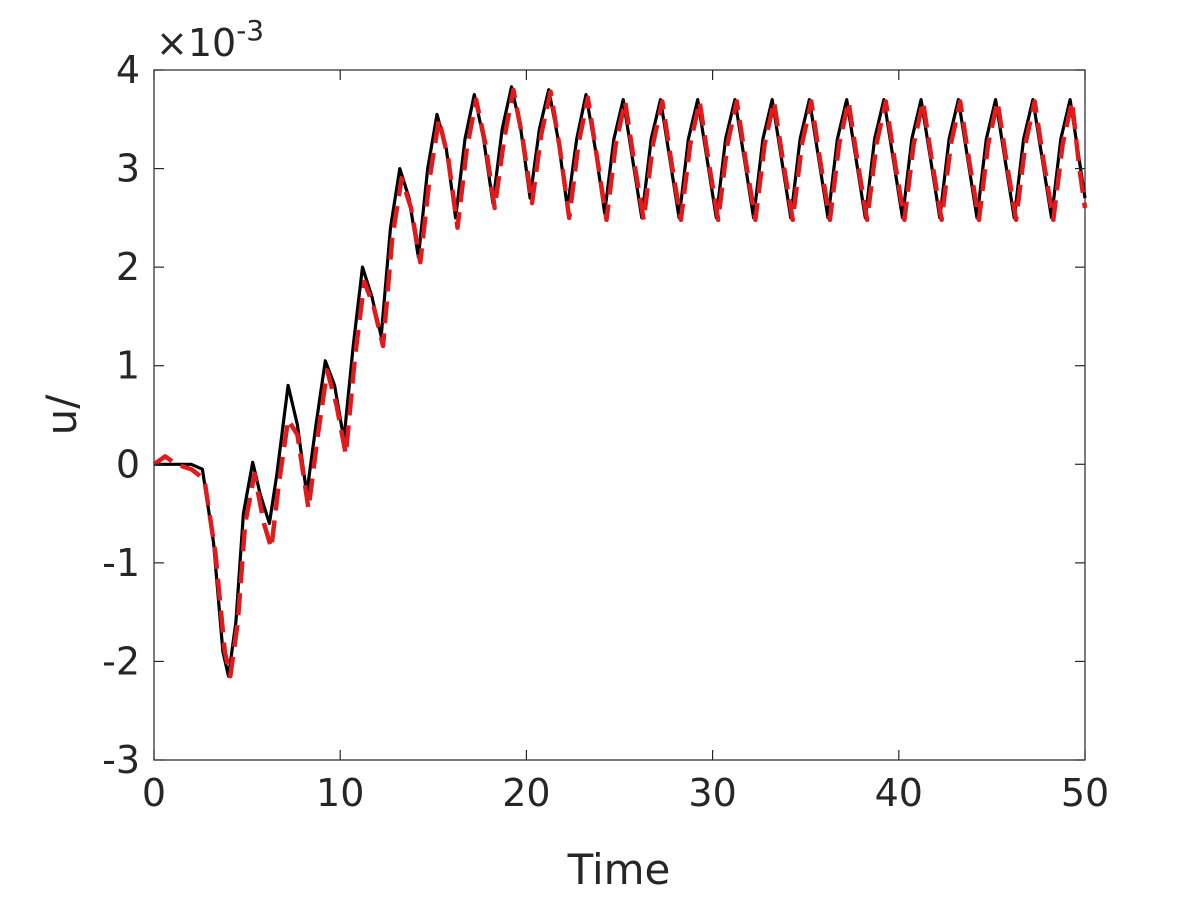  Describe the element at coordinates (712, 793) in the screenshot. I see `x-tick-label: 30` at that location.